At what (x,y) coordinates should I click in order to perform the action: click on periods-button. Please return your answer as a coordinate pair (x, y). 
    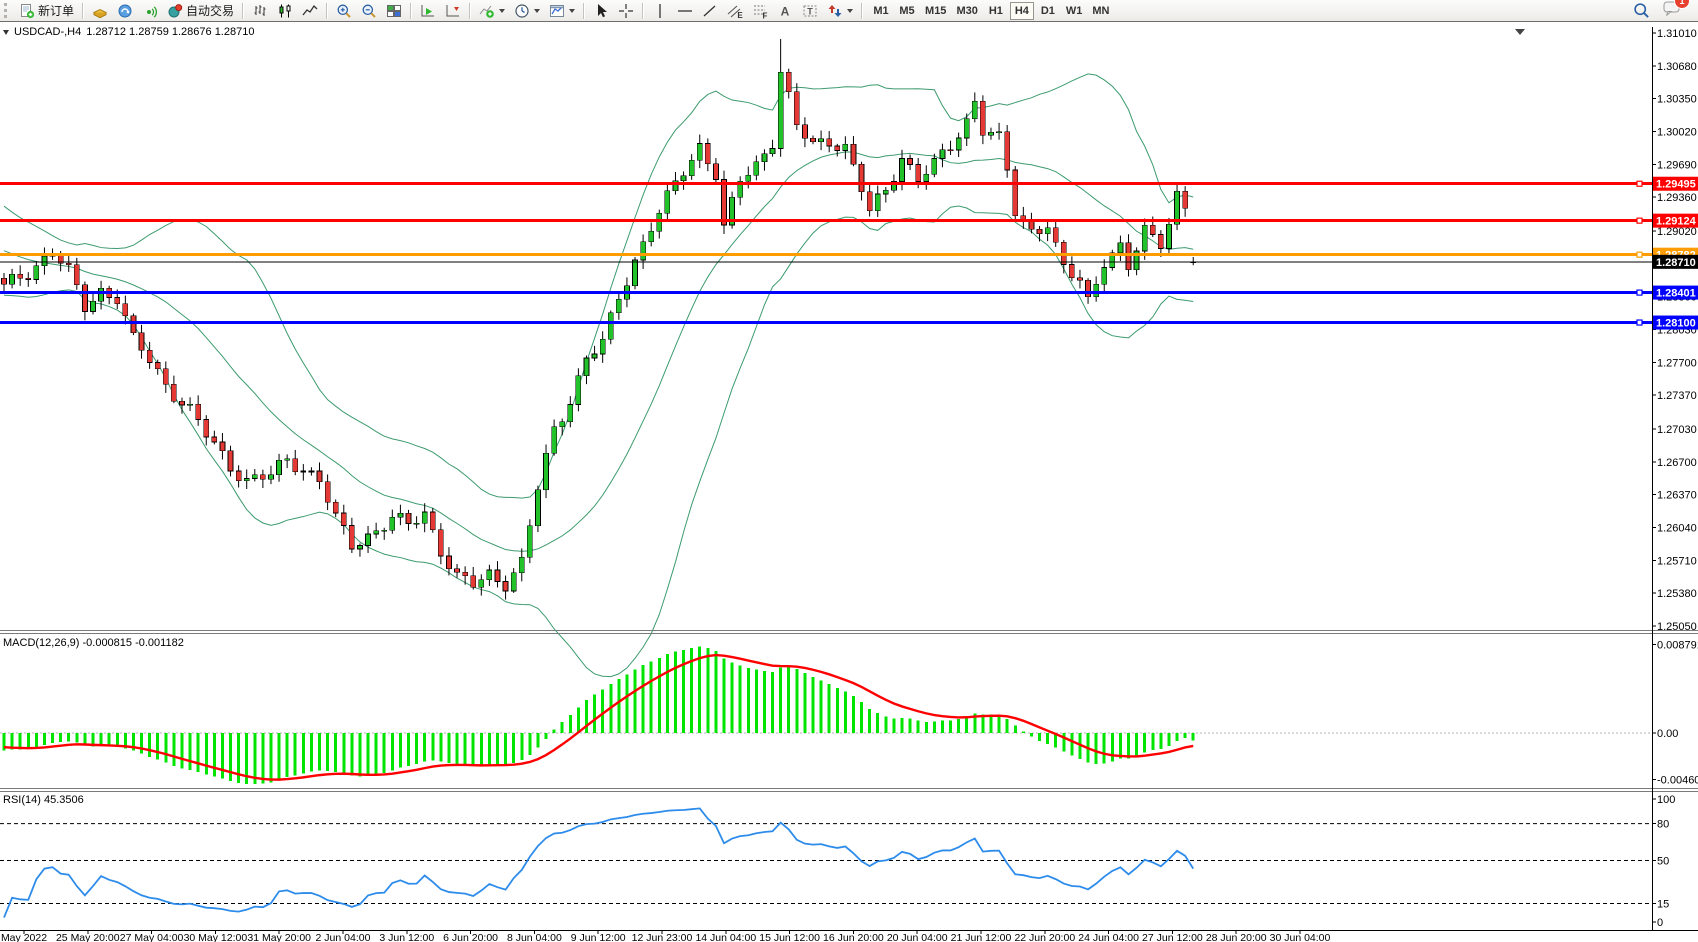
    Looking at the image, I should click on (527, 11).